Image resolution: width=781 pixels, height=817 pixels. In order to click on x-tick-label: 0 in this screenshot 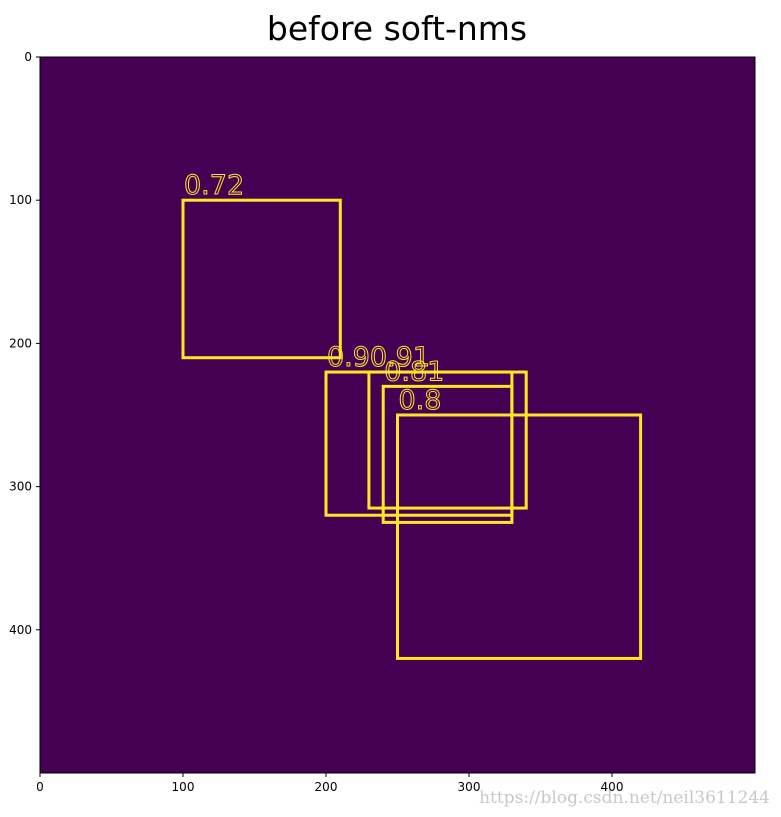, I will do `click(40, 787)`.